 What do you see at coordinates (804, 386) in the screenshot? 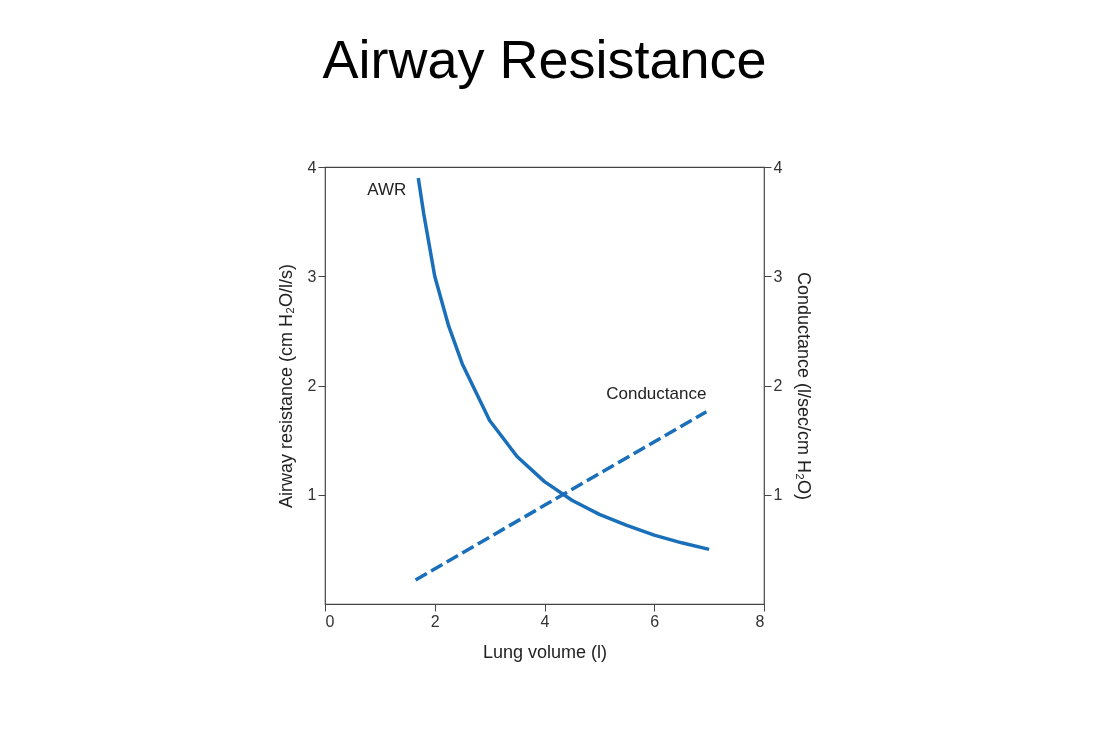
I see `y2-axis-title: Conductance (l/sec/cm H₂O)` at bounding box center [804, 386].